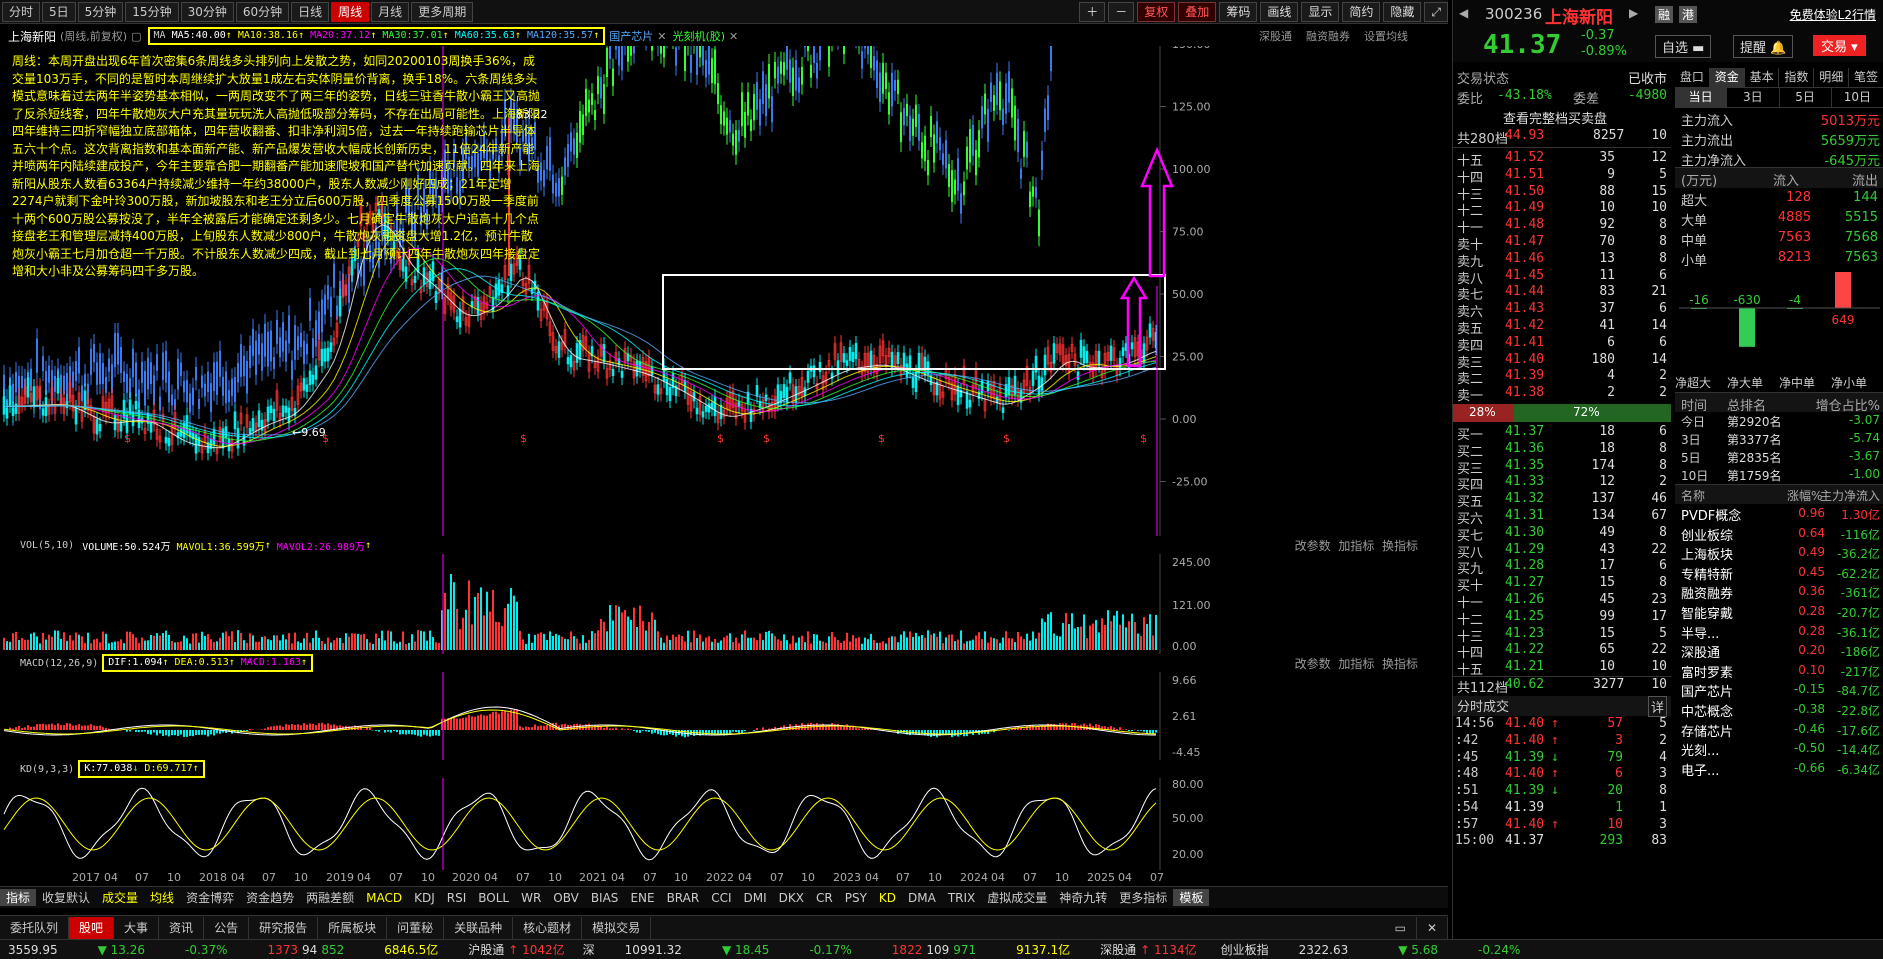  What do you see at coordinates (617, 927) in the screenshot?
I see `bottom-tab: 模拟交易` at bounding box center [617, 927].